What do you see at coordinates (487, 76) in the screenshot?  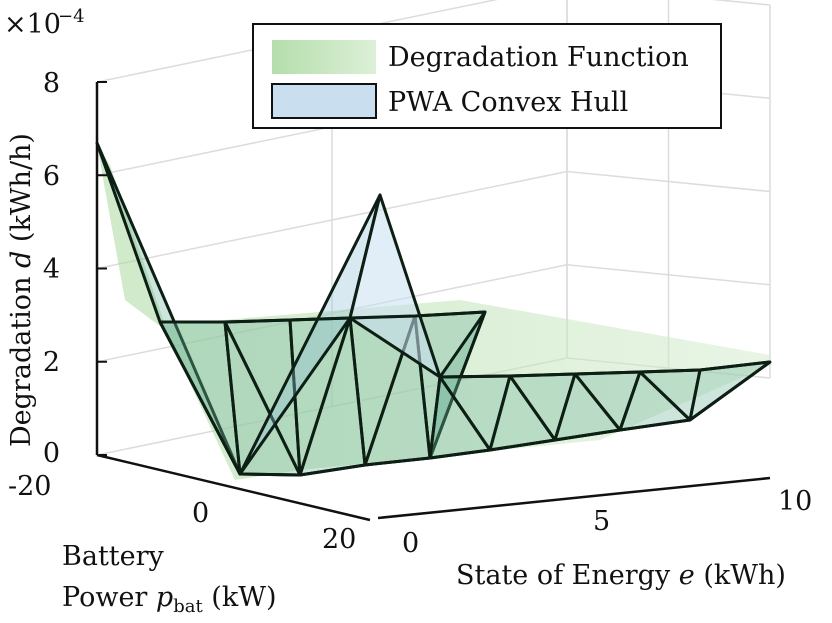 I see `legend: Degradation Function PWA Convex Hull` at bounding box center [487, 76].